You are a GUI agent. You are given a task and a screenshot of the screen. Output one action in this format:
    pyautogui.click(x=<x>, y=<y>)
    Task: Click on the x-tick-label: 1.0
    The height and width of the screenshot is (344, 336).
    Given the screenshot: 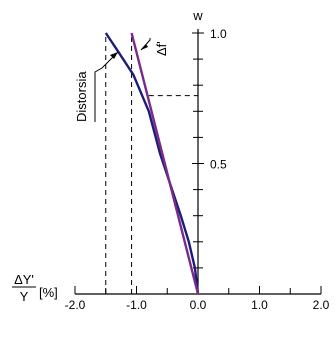 What is the action you would take?
    pyautogui.click(x=259, y=305)
    